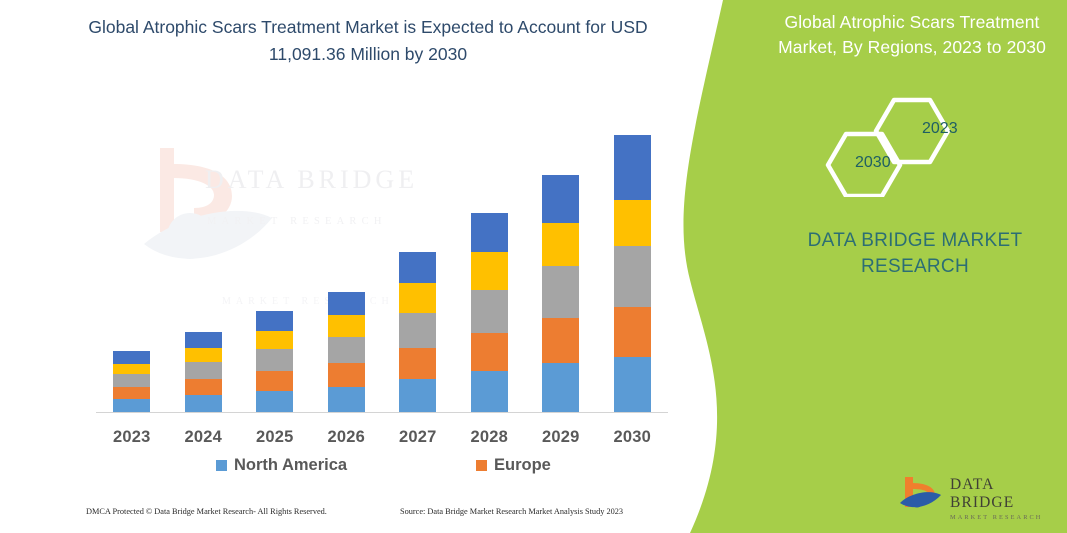 The height and width of the screenshot is (533, 1067). Describe the element at coordinates (982, 493) in the screenshot. I see `logo-title: DATA BRIDGE` at that location.